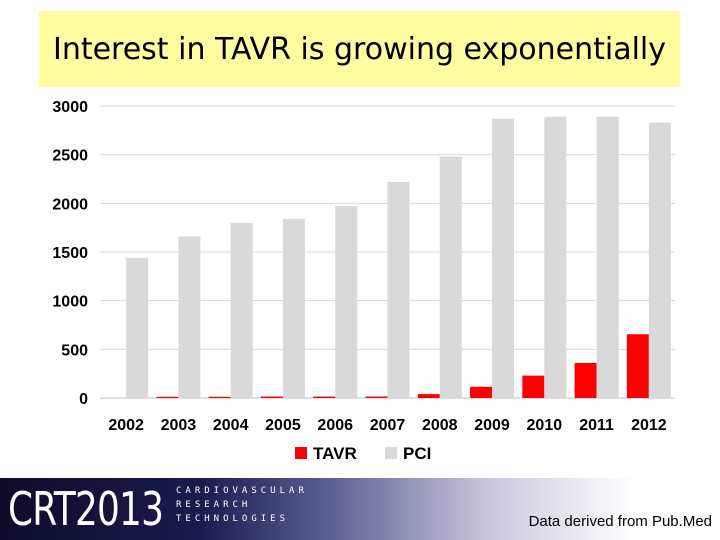  Describe the element at coordinates (283, 425) in the screenshot. I see `x-tick-label: 2005` at that location.